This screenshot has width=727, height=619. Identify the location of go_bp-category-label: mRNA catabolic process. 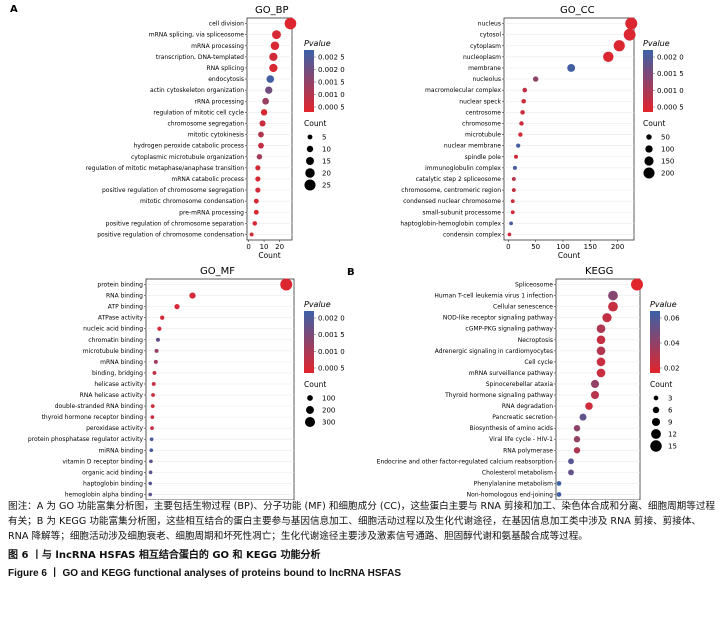
(207, 179).